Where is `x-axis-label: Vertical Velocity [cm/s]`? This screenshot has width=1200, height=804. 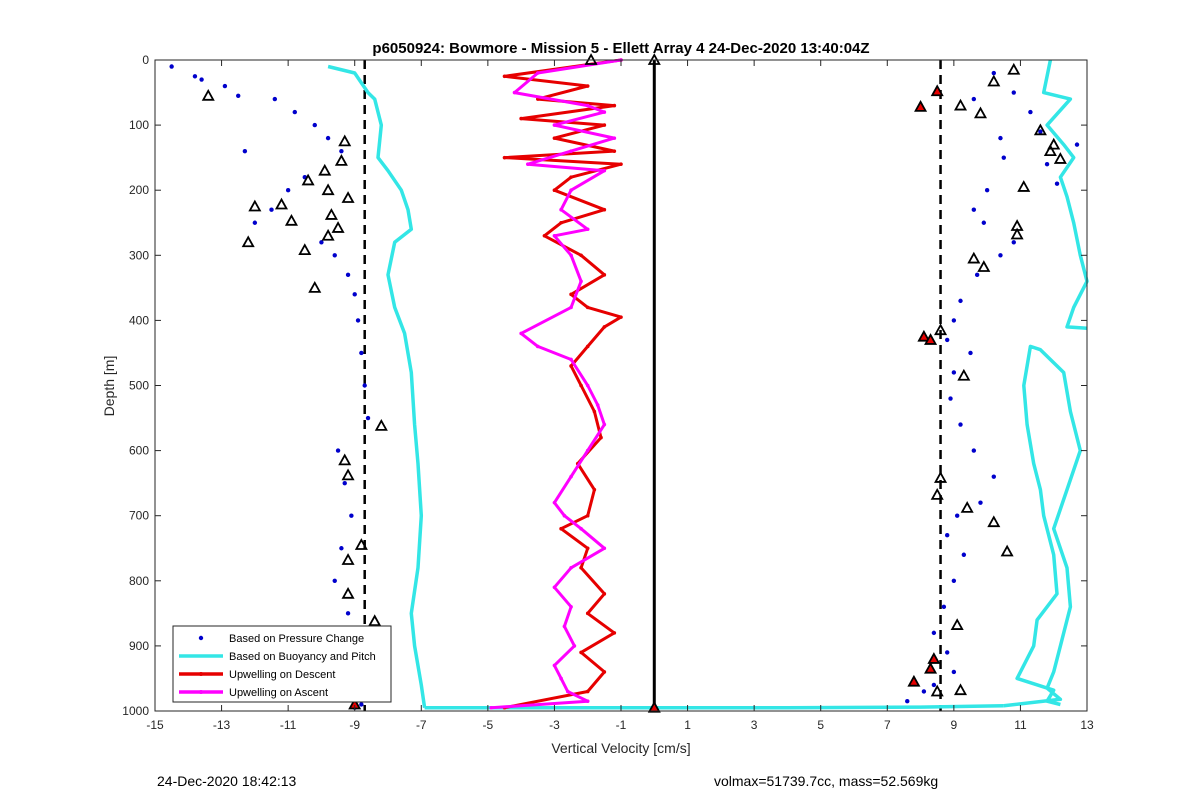
x-axis-label: Vertical Velocity [cm/s] is located at coordinates (620, 748).